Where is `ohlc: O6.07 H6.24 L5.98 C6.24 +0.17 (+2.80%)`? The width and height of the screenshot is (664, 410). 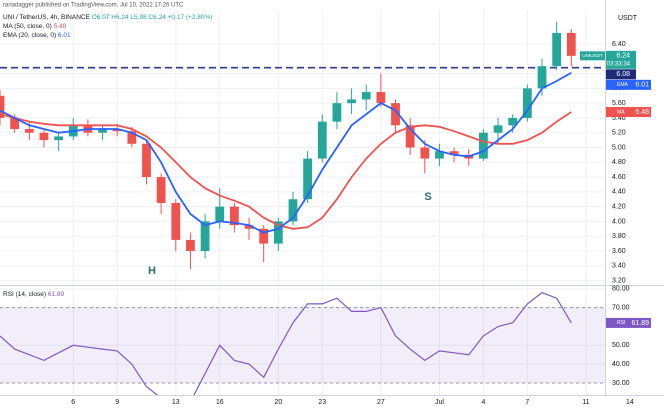
ohlc: O6.07 H6.24 L5.98 C6.24 +0.17 (+2.80%) is located at coordinates (152, 17).